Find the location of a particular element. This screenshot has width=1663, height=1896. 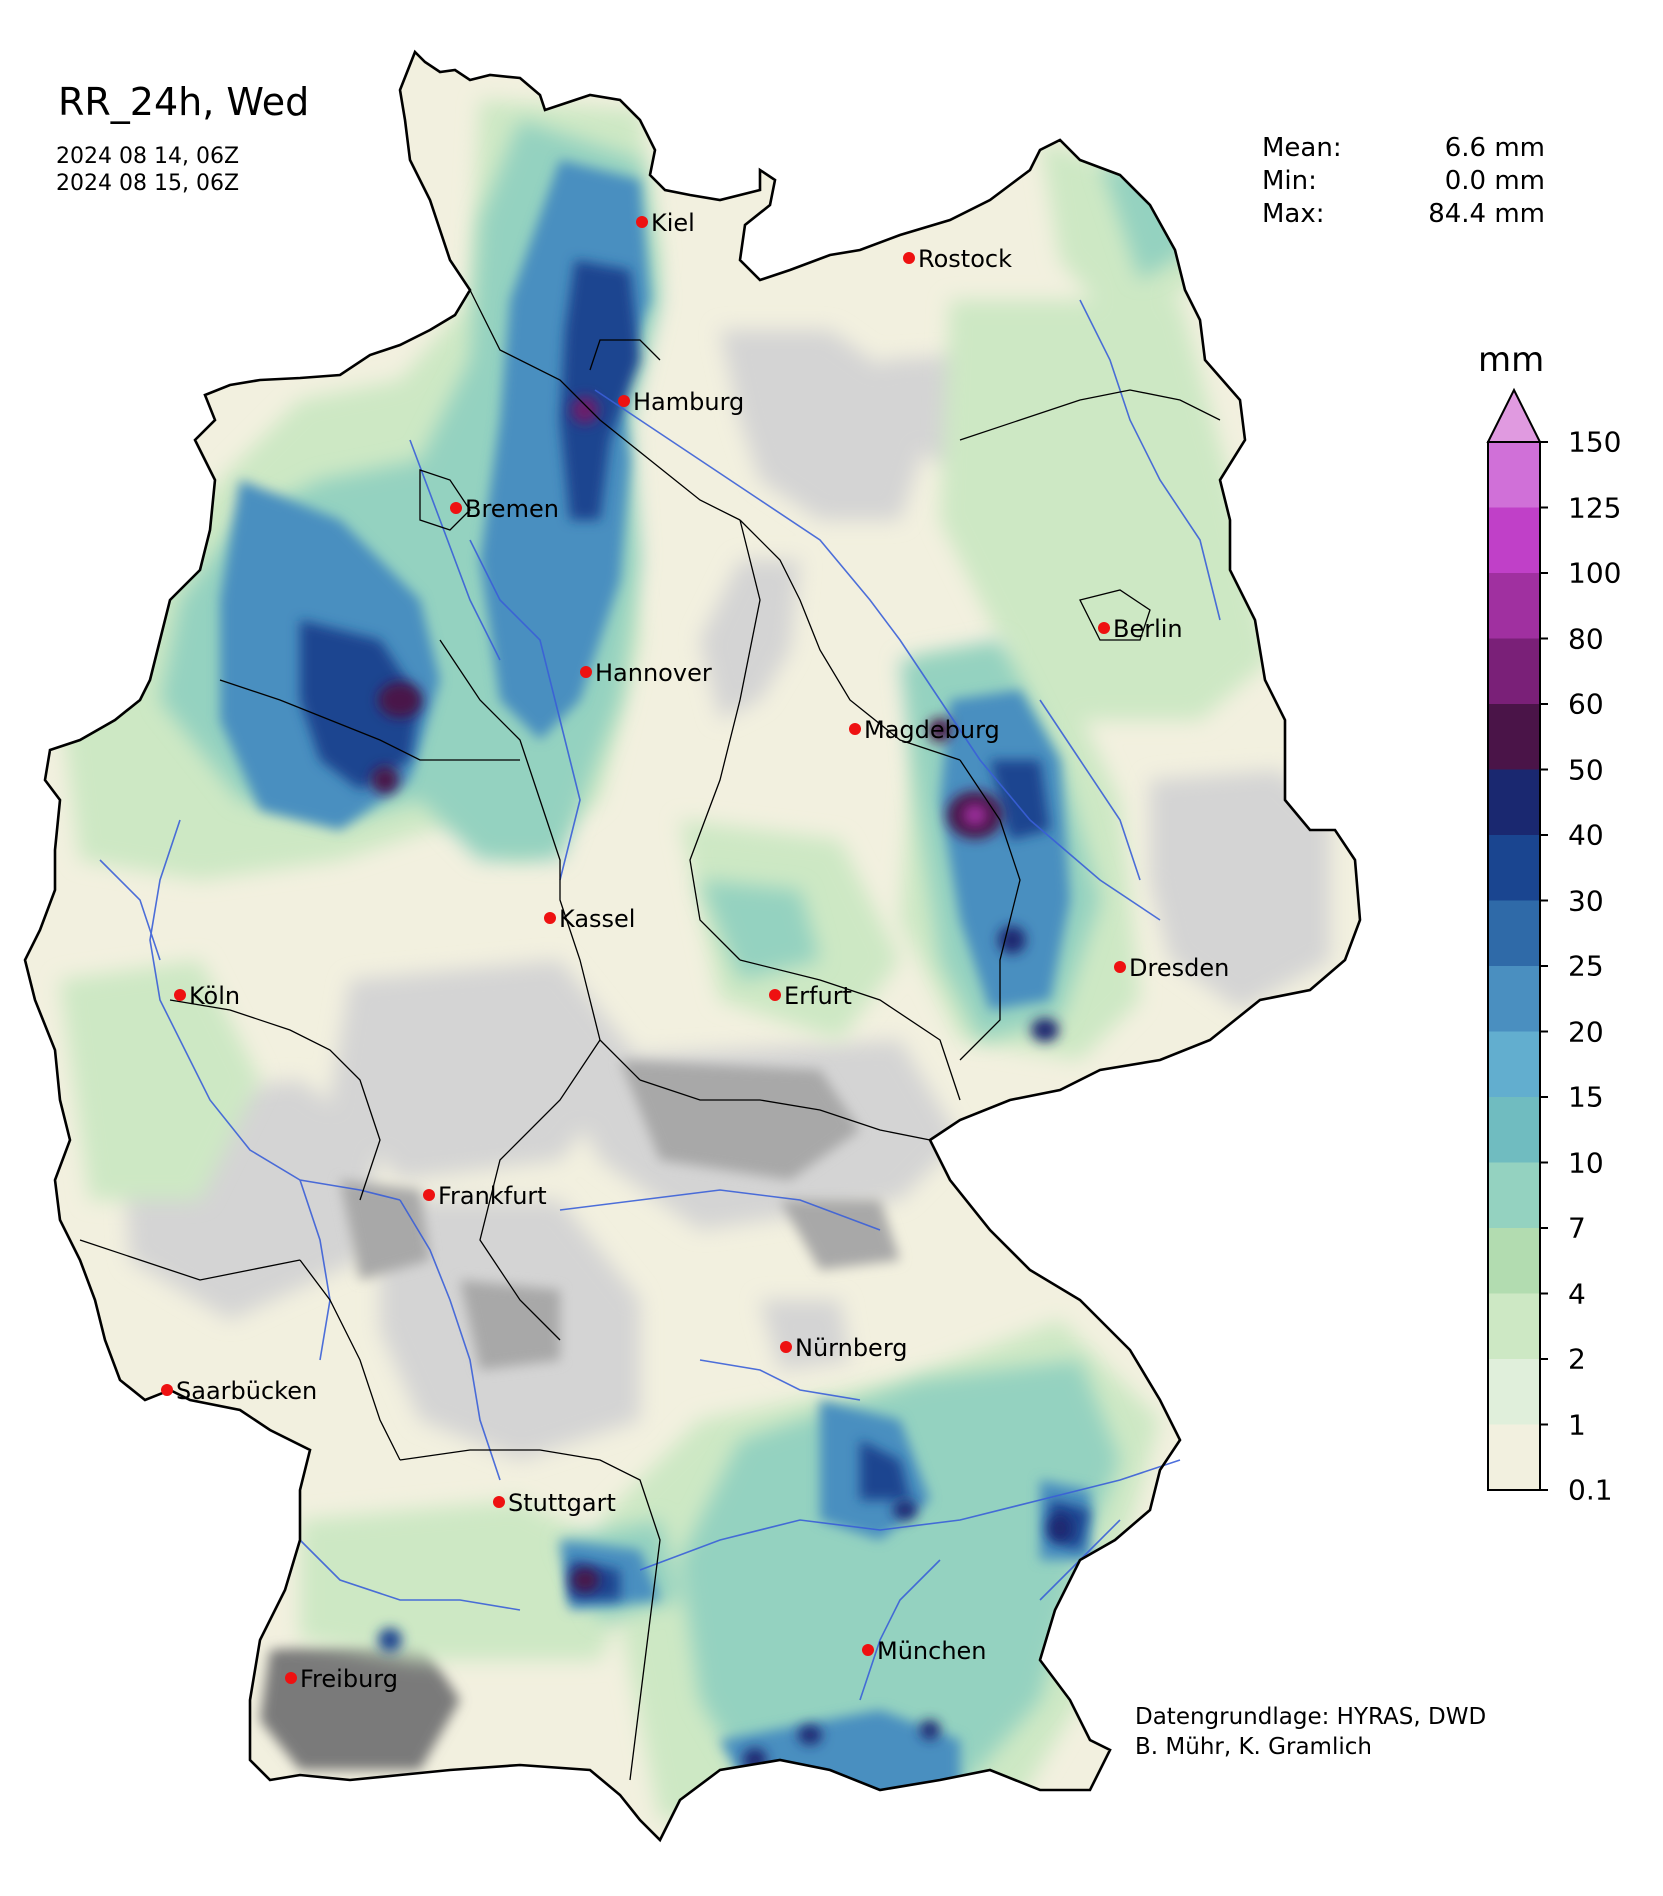

period-start: 2024 08 14, 06Z is located at coordinates (148, 156).